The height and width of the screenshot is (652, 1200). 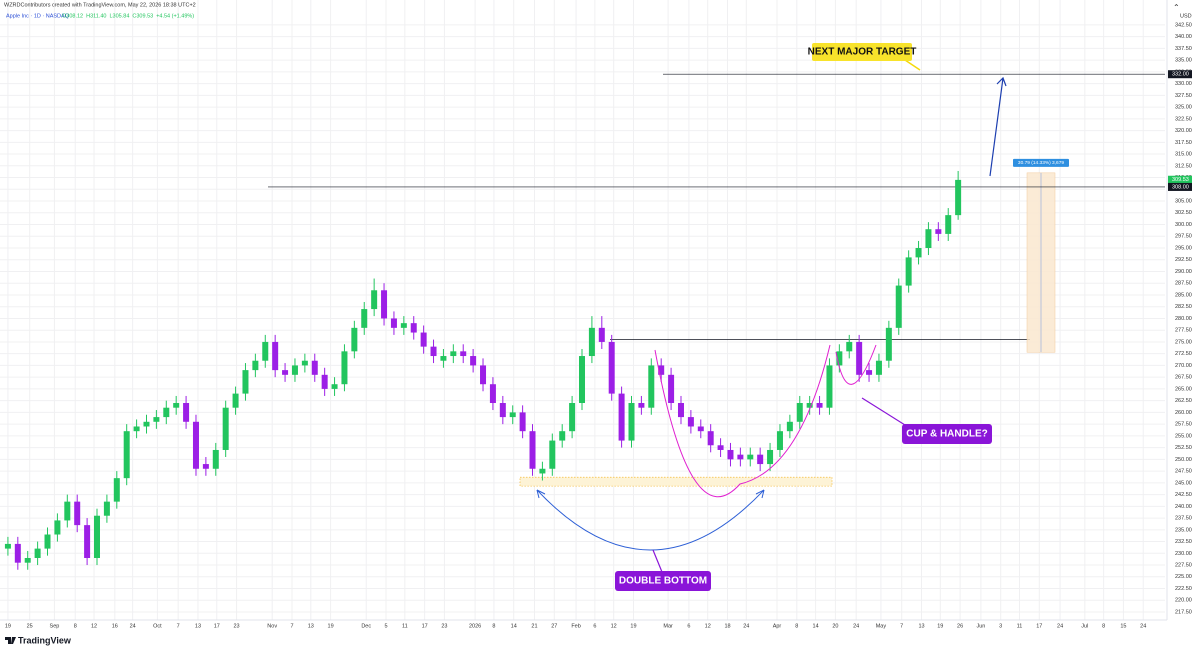 I want to click on y-tick-label: 232.50, so click(x=1183, y=542).